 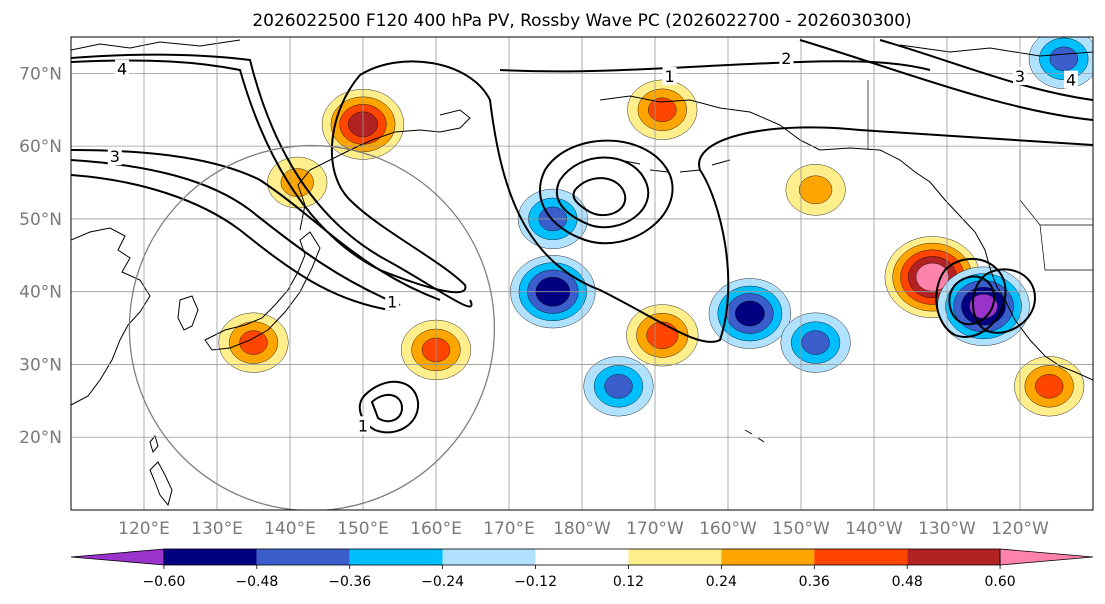 What do you see at coordinates (117, 557) in the screenshot?
I see `colorbar-extend-min` at bounding box center [117, 557].